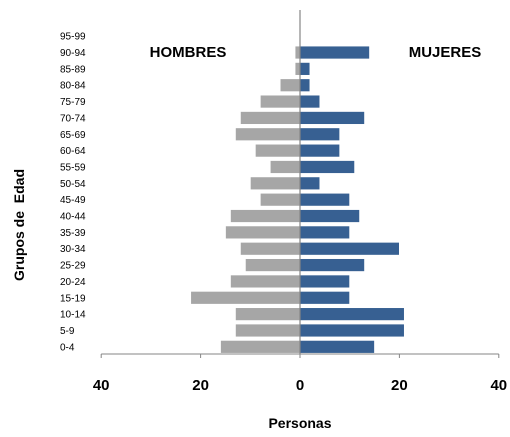 The image size is (510, 437). What do you see at coordinates (73, 184) in the screenshot?
I see `age-group-label: 50-54` at bounding box center [73, 184].